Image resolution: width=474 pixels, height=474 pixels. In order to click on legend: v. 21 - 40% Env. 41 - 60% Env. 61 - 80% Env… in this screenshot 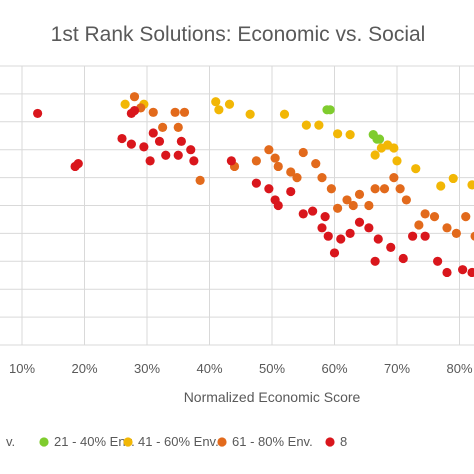, I will do `click(176, 441)`.